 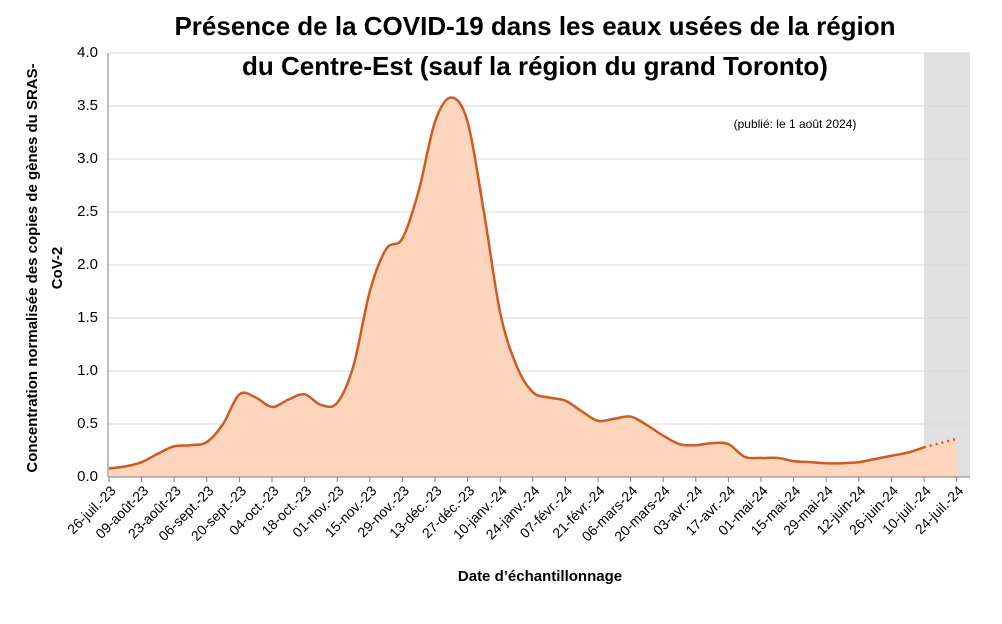 What do you see at coordinates (87, 52) in the screenshot?
I see `y-tick-label: 4.0` at bounding box center [87, 52].